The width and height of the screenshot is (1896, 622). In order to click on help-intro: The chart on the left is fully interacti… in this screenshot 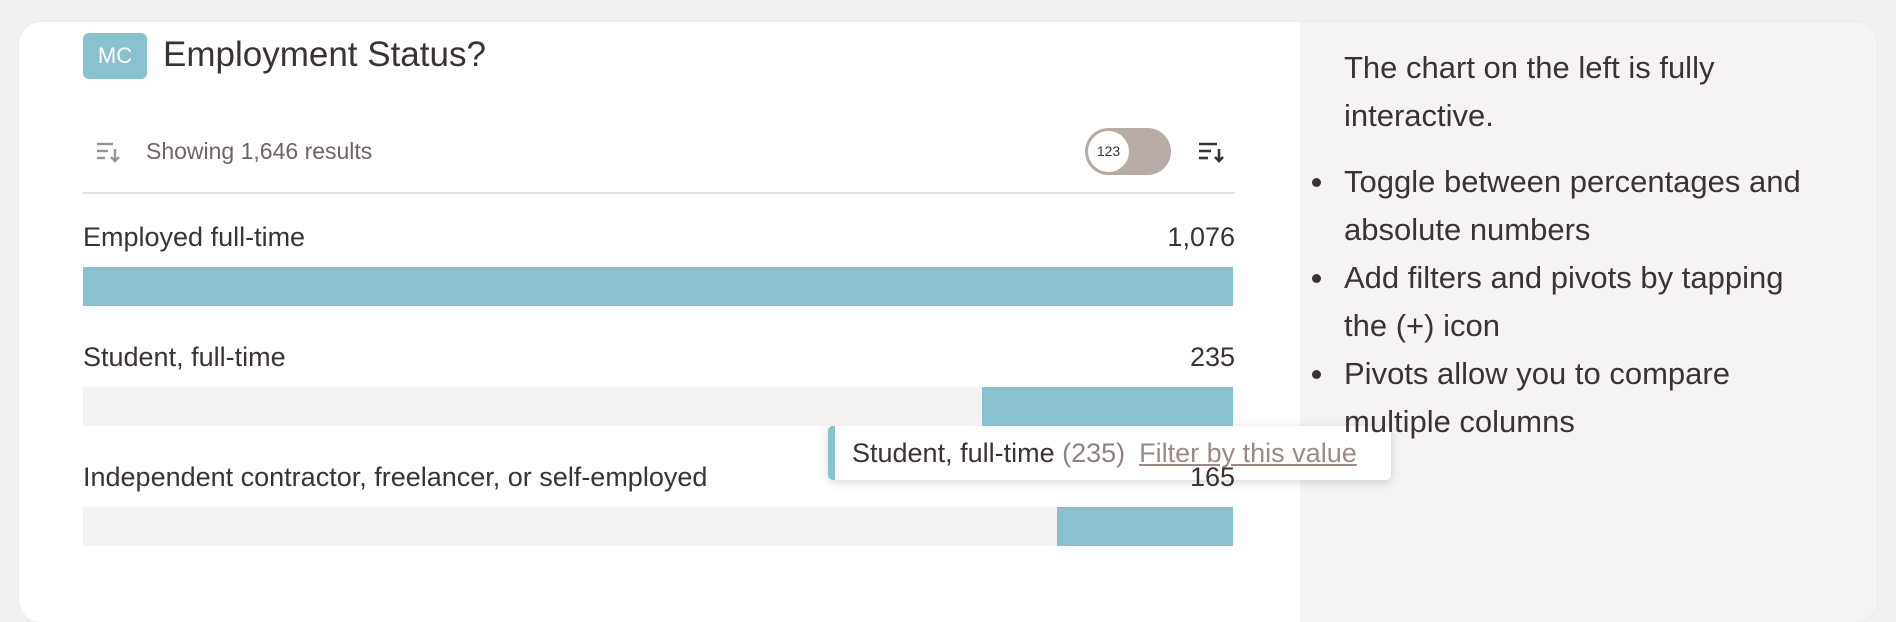, I will do `click(1529, 91)`.